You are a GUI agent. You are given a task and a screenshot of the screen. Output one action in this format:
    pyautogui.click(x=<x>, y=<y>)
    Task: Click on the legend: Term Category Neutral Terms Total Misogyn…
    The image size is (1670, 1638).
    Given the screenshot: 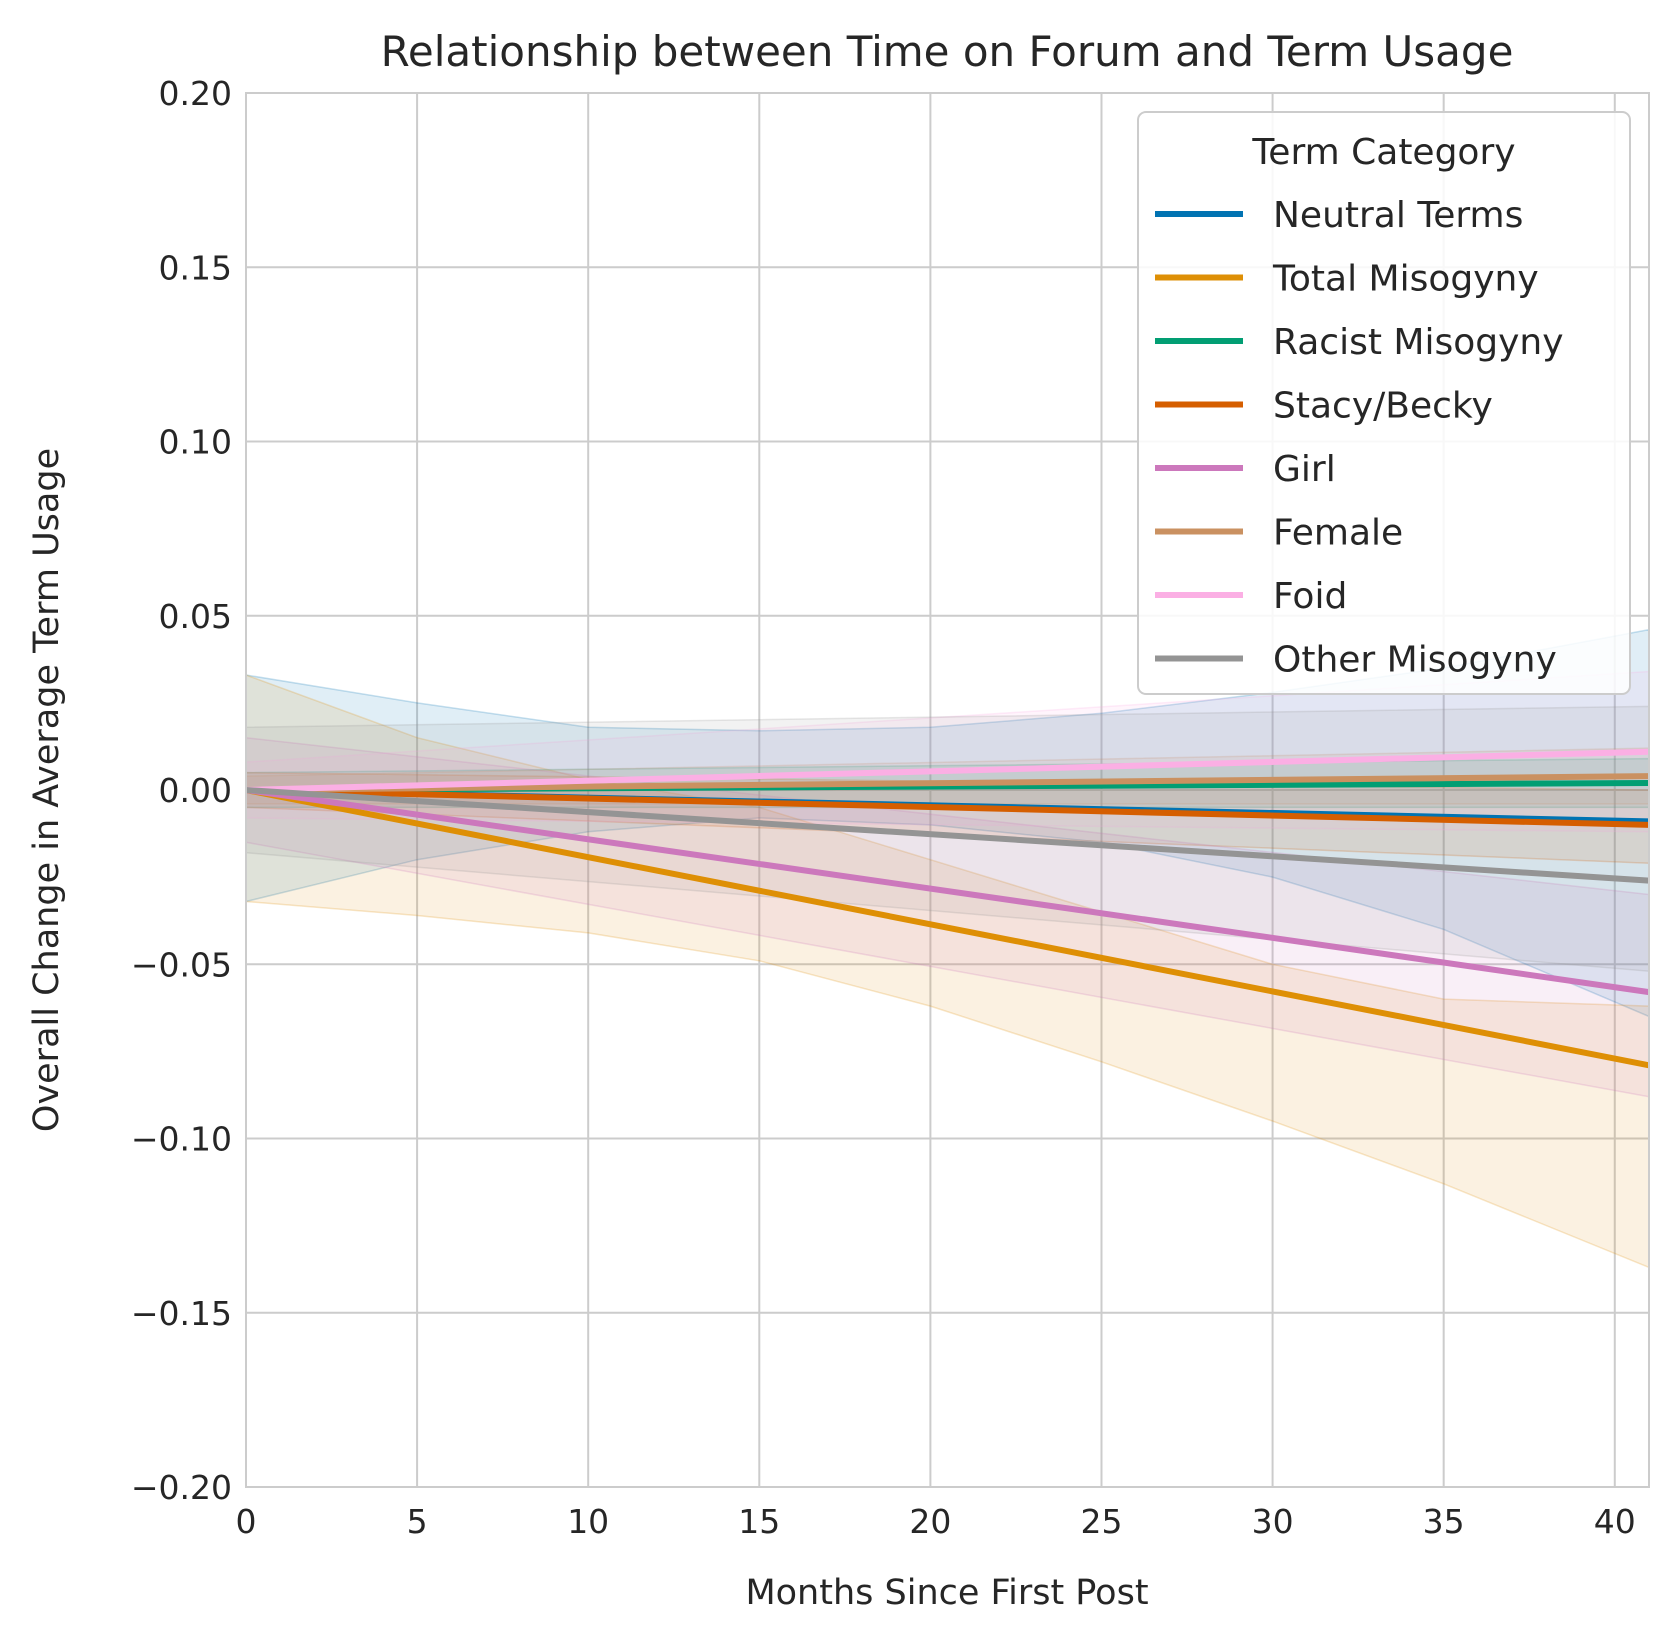 What is the action you would take?
    pyautogui.click(x=1384, y=403)
    